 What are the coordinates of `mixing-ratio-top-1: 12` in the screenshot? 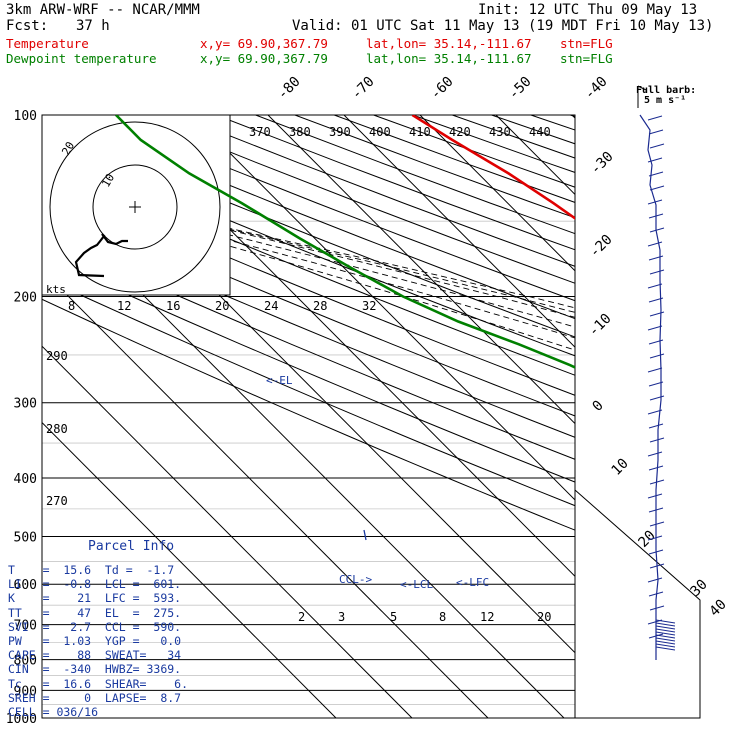 It's located at (124, 306).